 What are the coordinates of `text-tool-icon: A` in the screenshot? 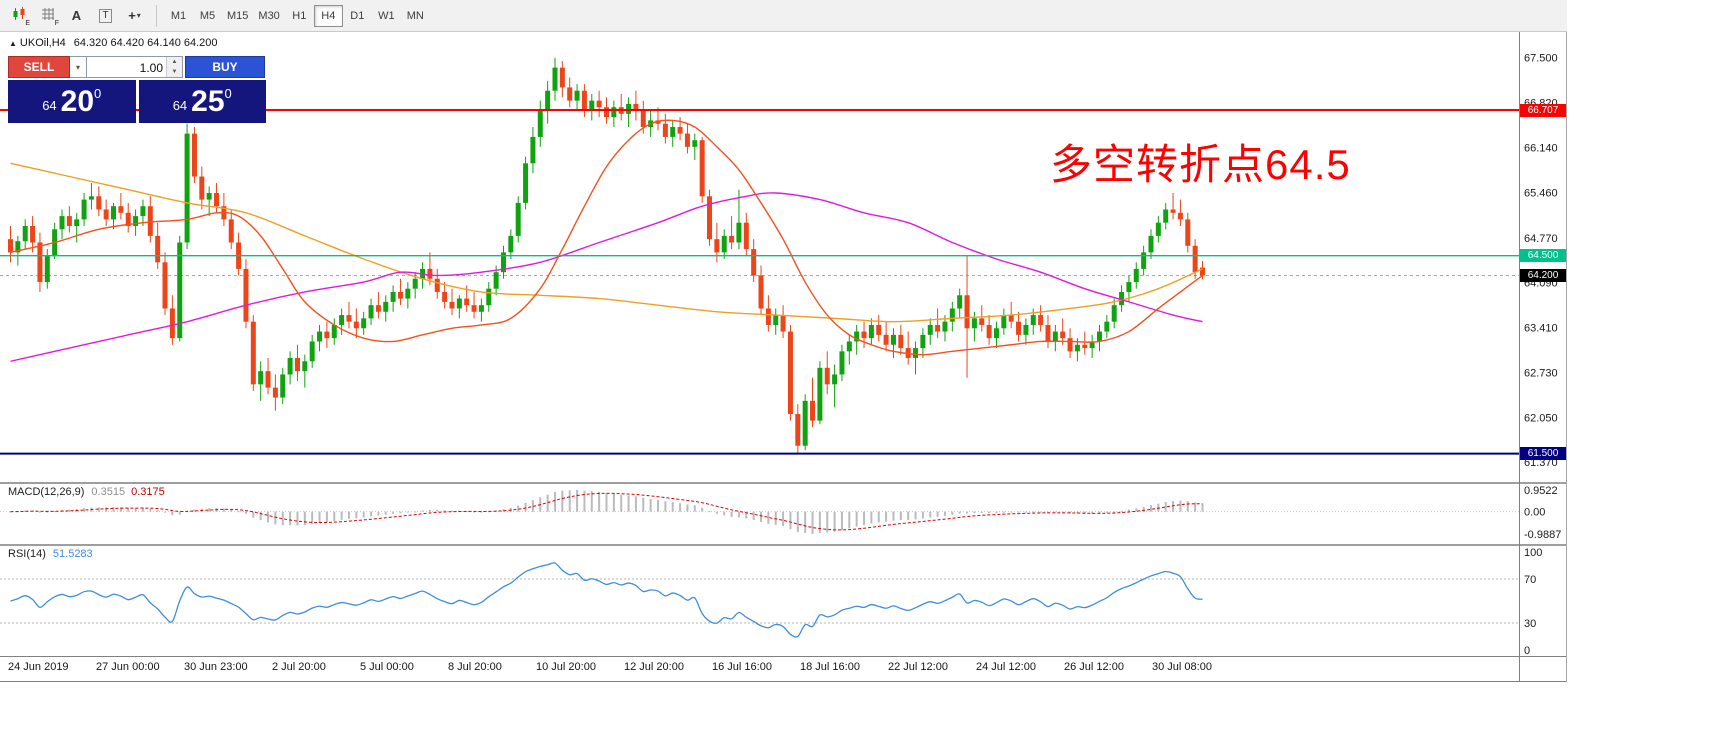 It's located at (76, 15).